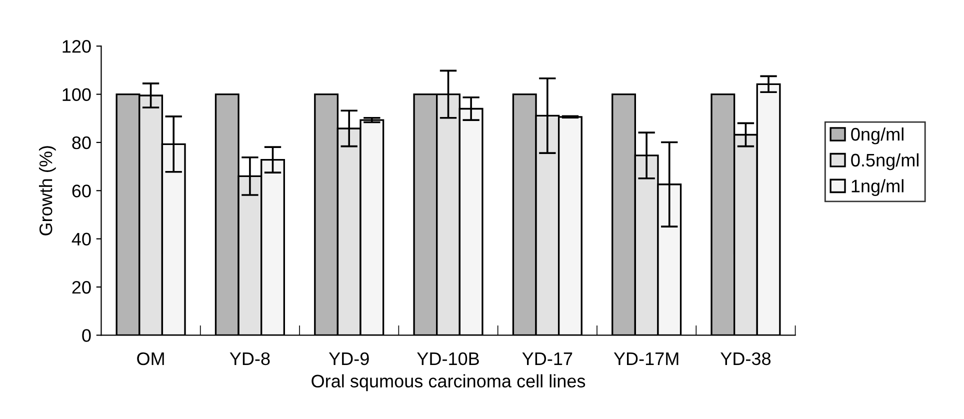 The width and height of the screenshot is (964, 419). Describe the element at coordinates (81, 287) in the screenshot. I see `y-tick-label: 20` at that location.